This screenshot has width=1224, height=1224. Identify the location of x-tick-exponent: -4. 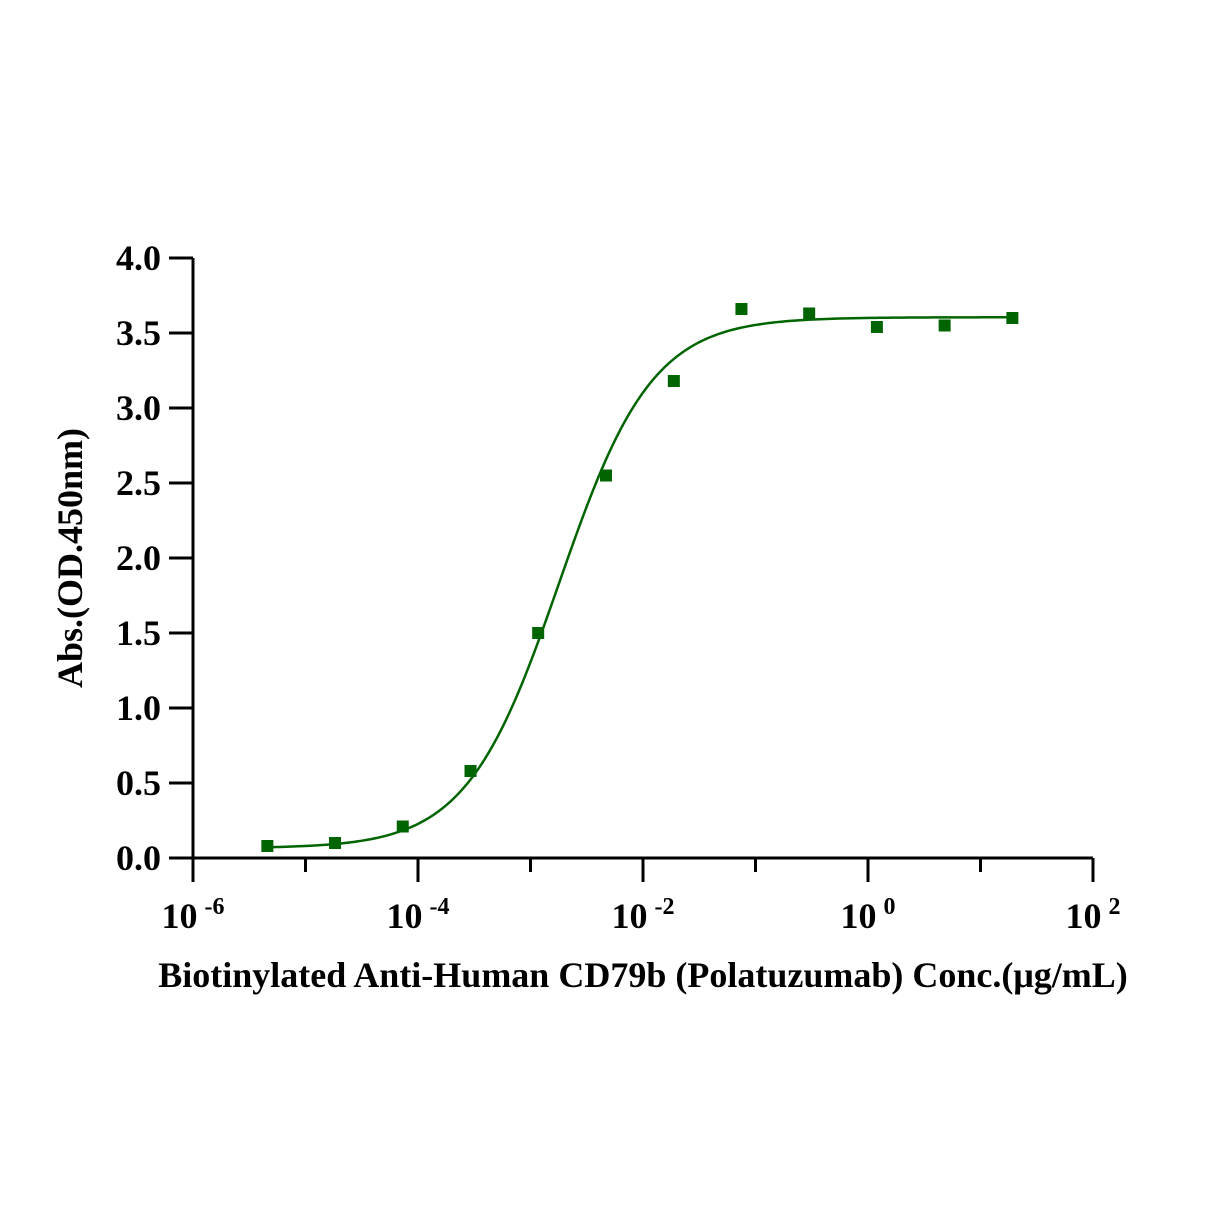
(440, 907).